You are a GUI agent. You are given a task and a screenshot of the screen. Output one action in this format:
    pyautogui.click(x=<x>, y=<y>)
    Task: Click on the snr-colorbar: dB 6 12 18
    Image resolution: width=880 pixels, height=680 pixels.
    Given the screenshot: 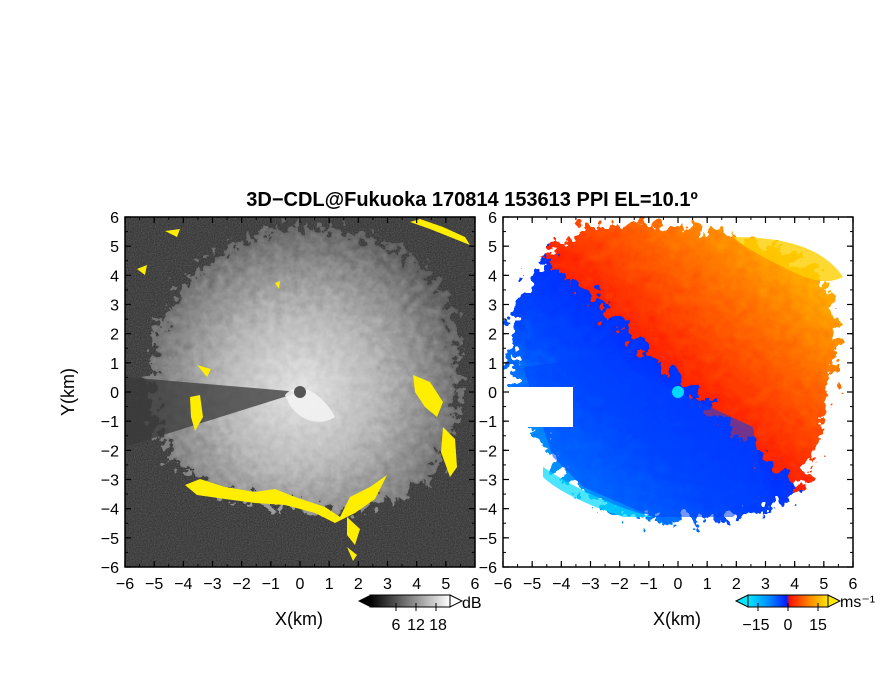 What is the action you would take?
    pyautogui.click(x=420, y=614)
    